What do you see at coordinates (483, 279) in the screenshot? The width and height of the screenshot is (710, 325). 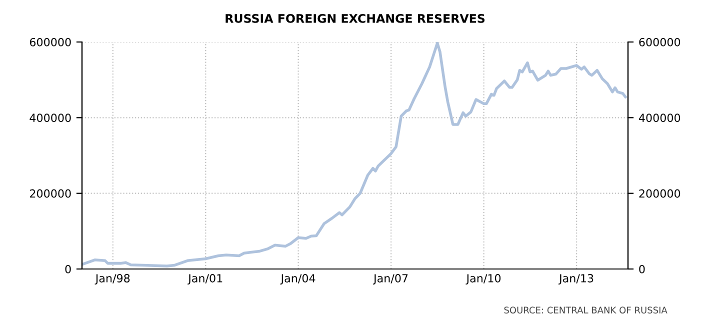 I see `x-tick-label: Jan/10` at bounding box center [483, 279].